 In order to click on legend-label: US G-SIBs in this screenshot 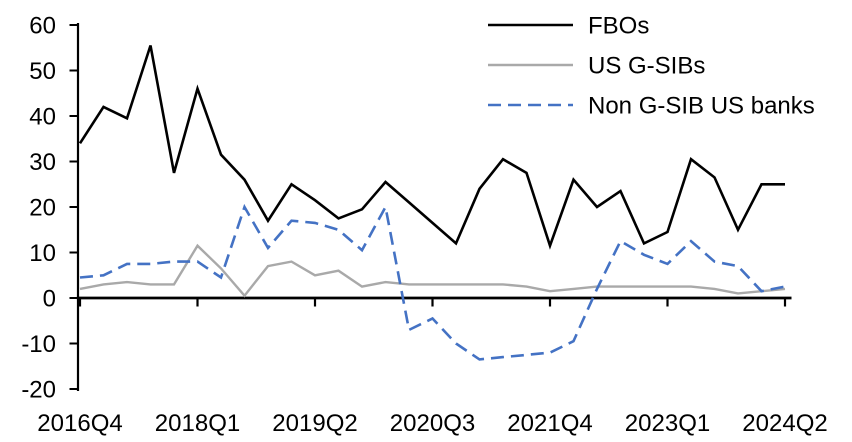, I will do `click(646, 65)`.